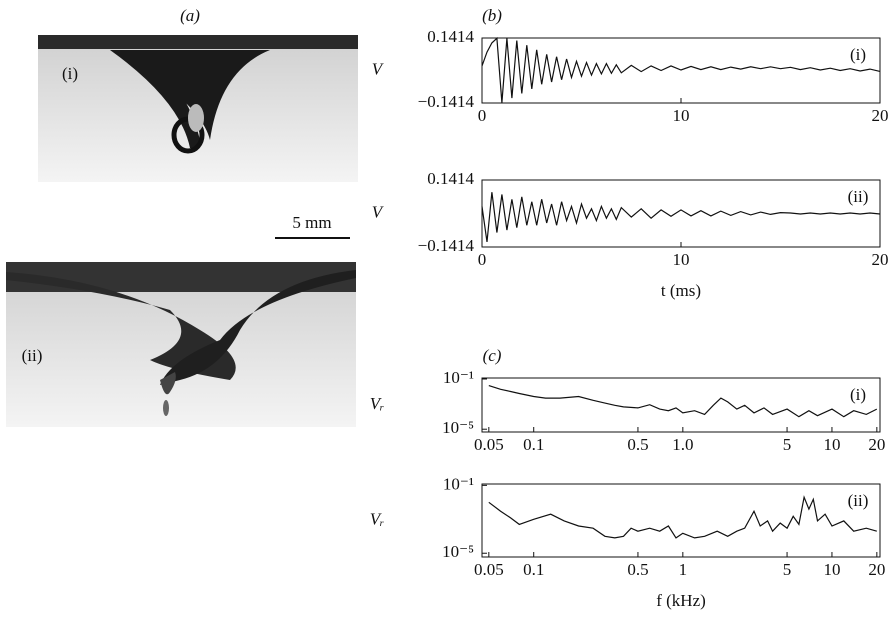 The width and height of the screenshot is (892, 617). Describe the element at coordinates (181, 344) in the screenshot. I see `photo-ii` at that location.